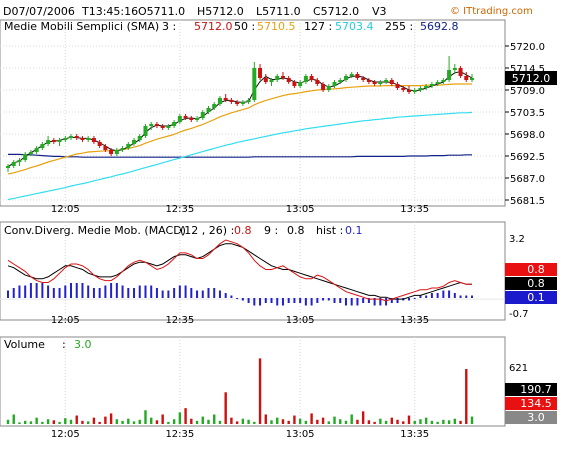 This screenshot has width=562, height=449. What do you see at coordinates (519, 314) in the screenshot?
I see `macd-y-bottom: -0.7` at bounding box center [519, 314].